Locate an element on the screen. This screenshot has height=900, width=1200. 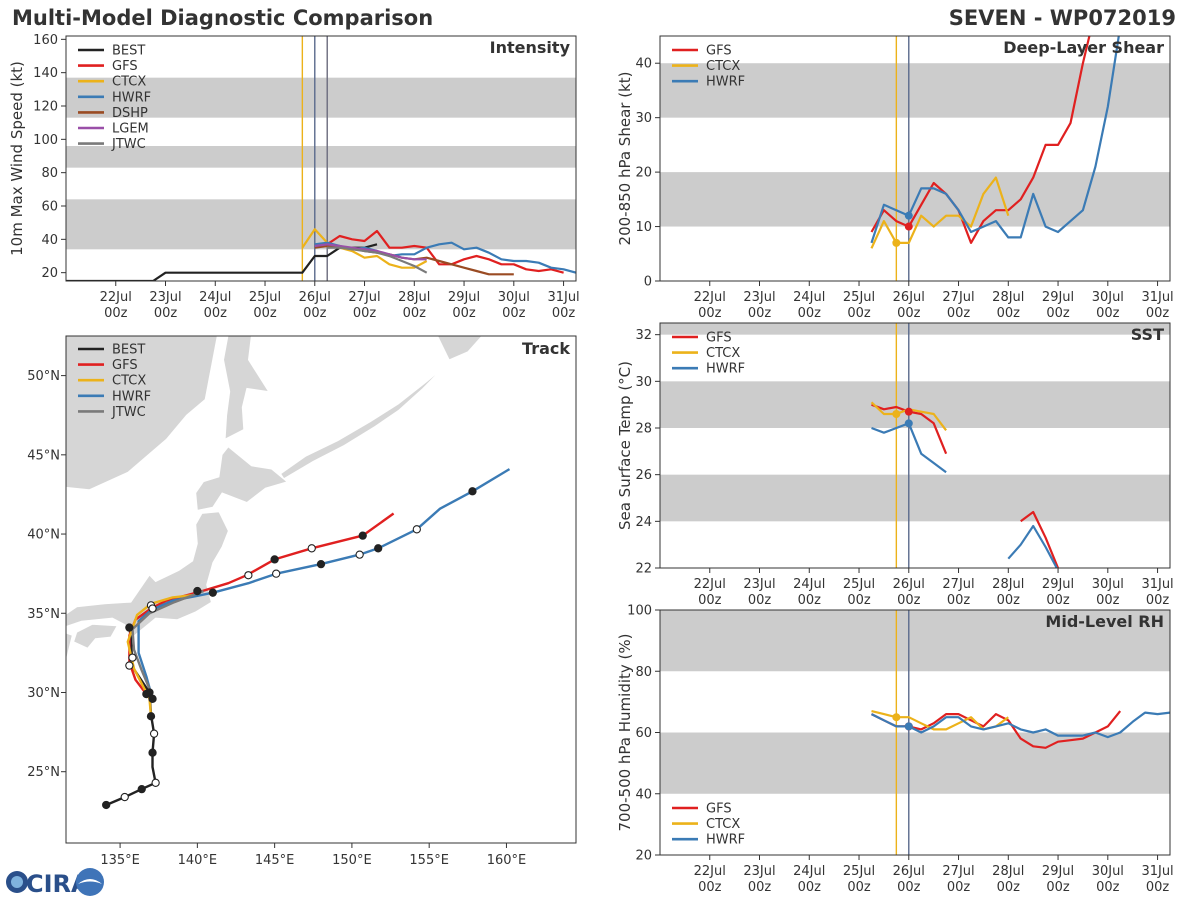
rh-legend-label-hwrf: HWRF is located at coordinates (725, 840).